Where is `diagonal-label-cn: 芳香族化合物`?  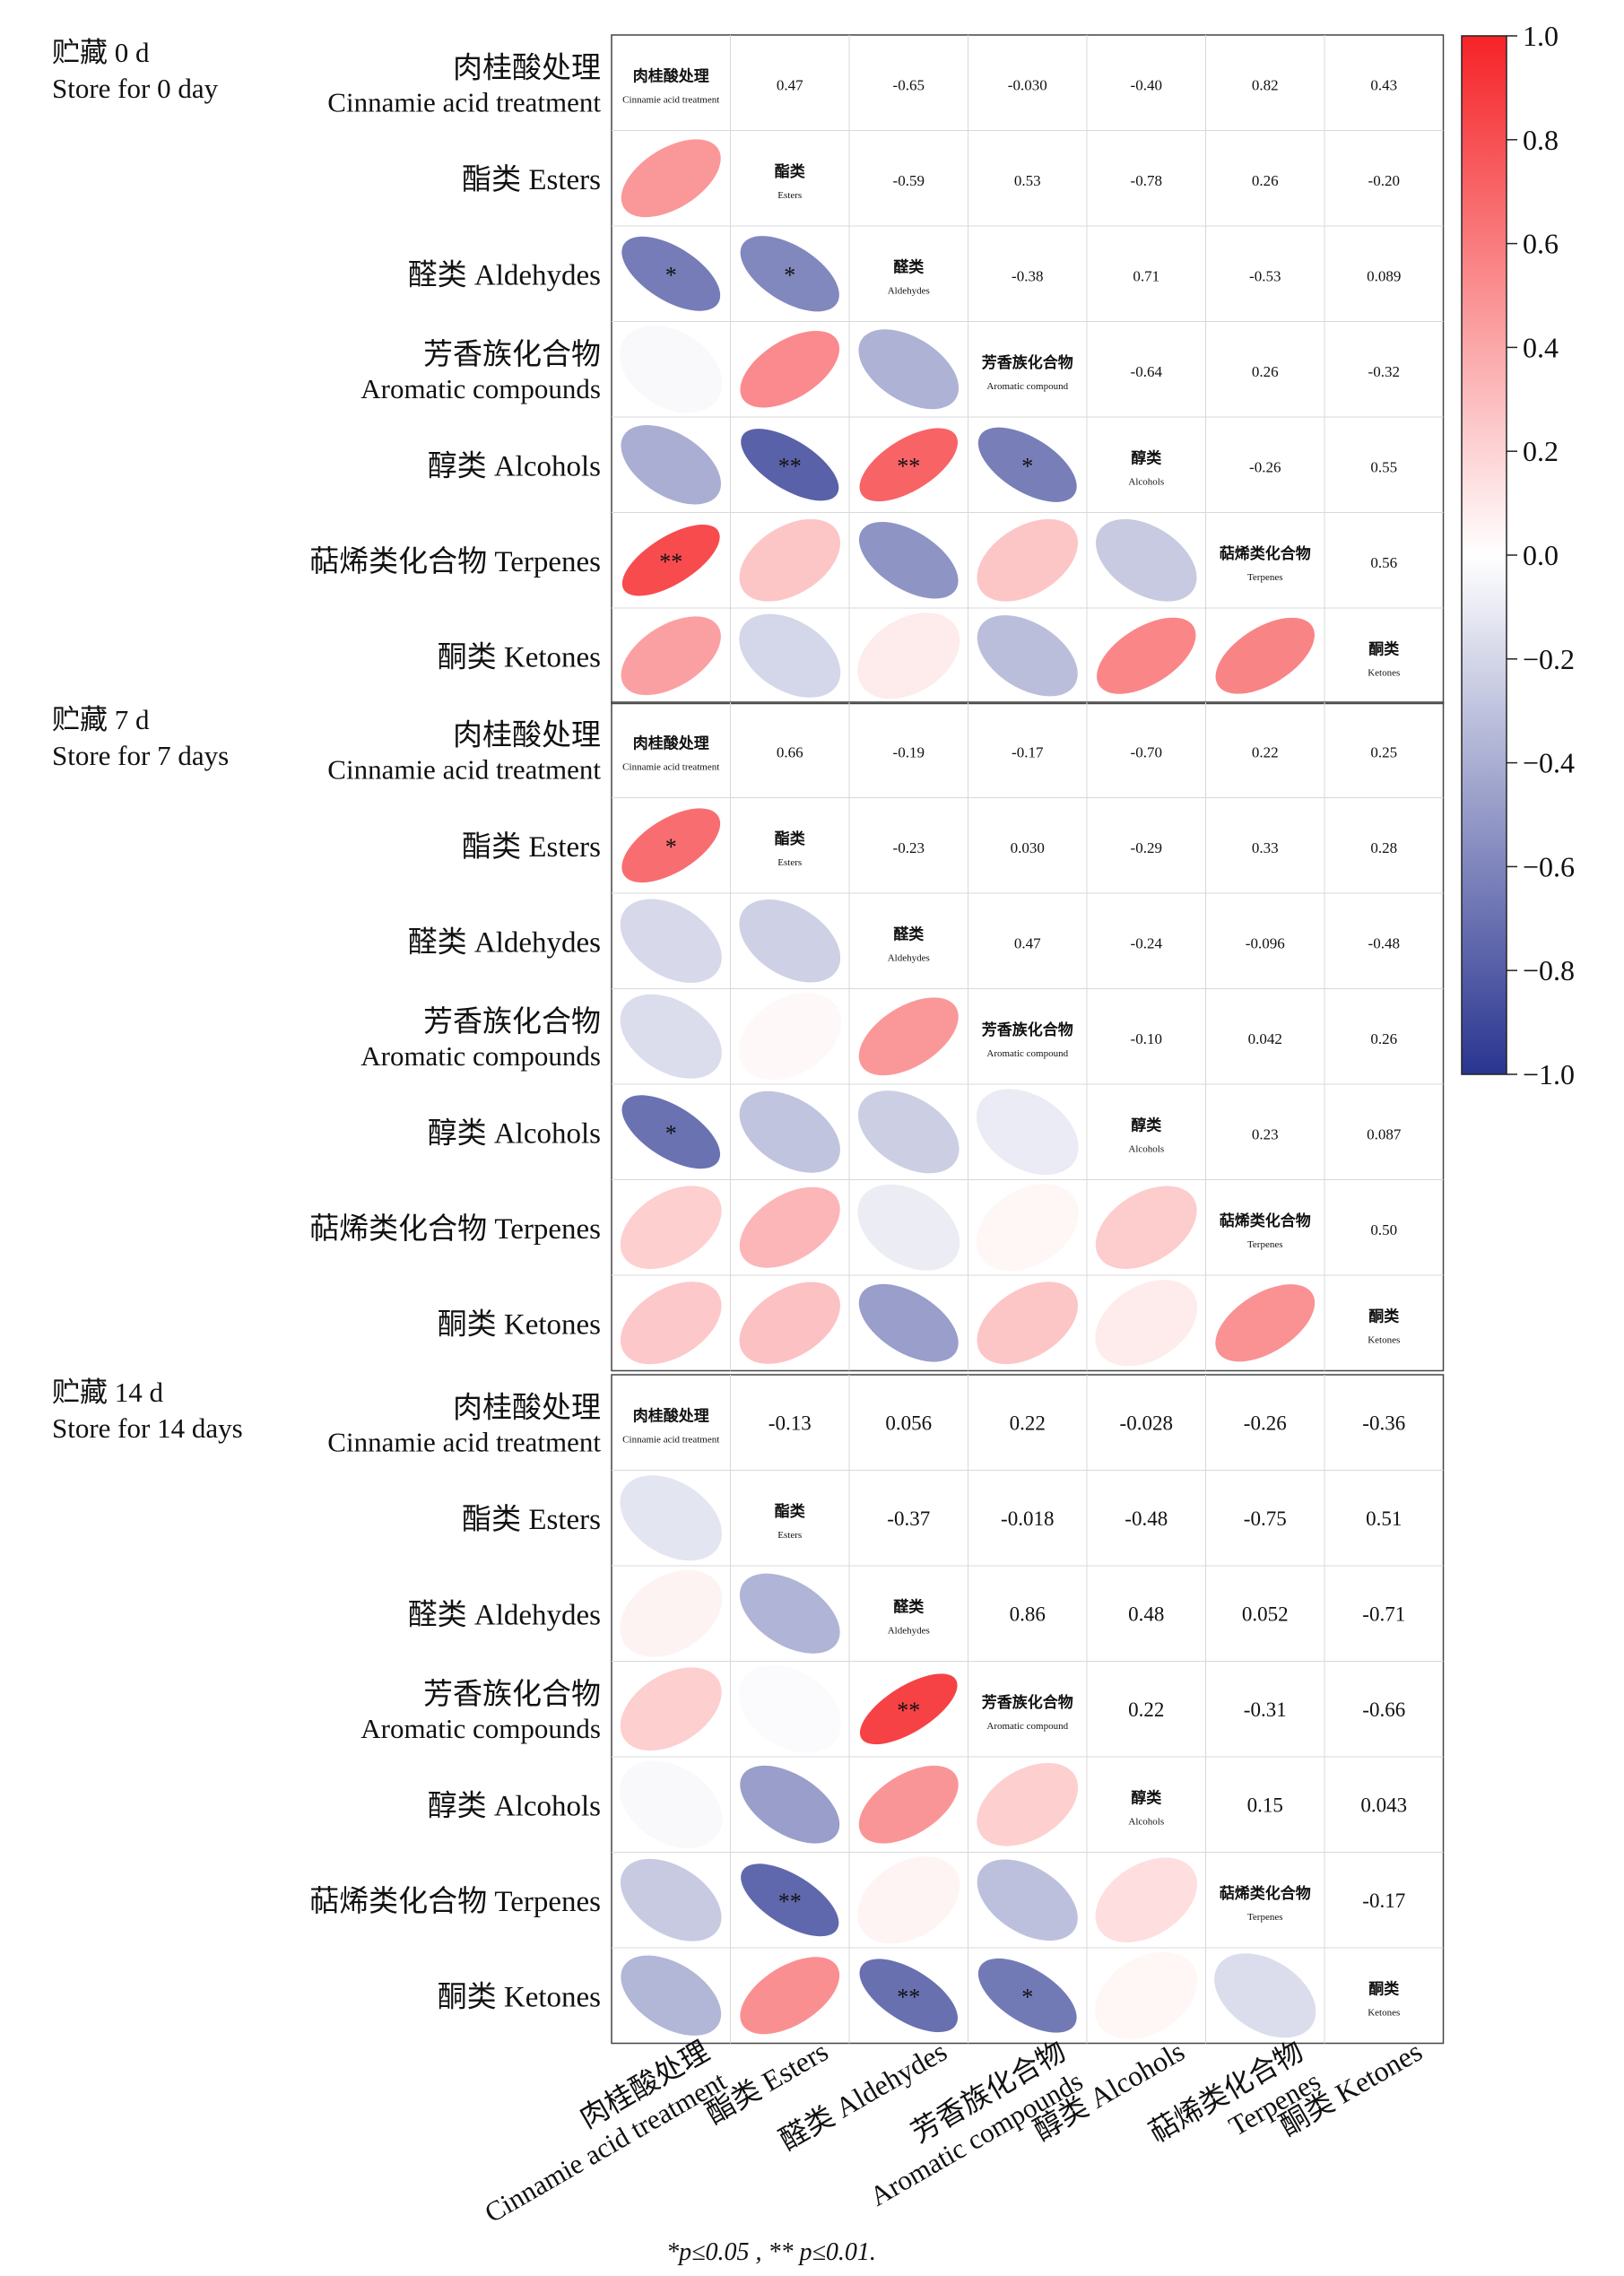 diagonal-label-cn: 芳香族化合物 is located at coordinates (1027, 1030).